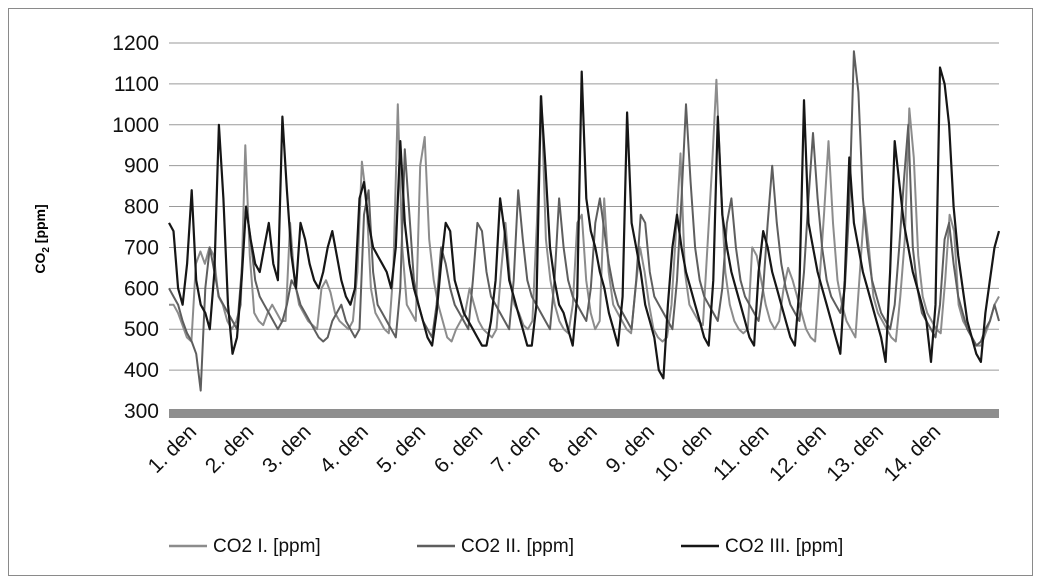 The image size is (1043, 581). I want to click on x-tick-label: 8. den, so click(573, 449).